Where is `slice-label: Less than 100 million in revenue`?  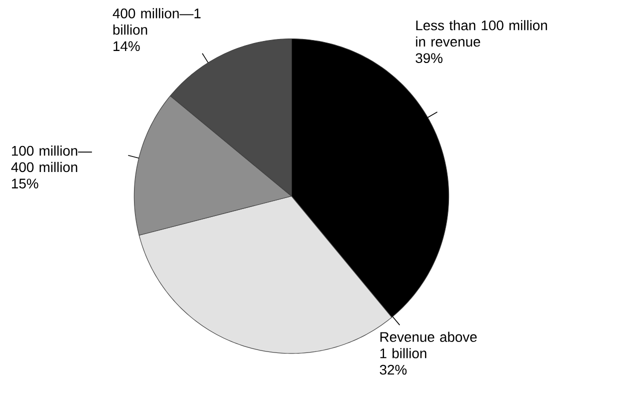
slice-label: Less than 100 million in revenue is located at coordinates (481, 33).